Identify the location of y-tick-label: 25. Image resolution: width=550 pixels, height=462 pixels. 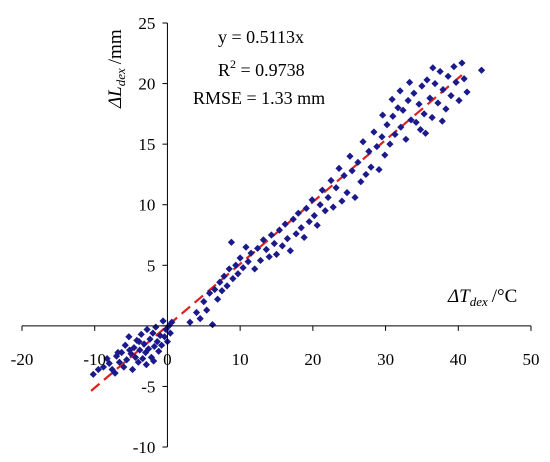
(146, 23).